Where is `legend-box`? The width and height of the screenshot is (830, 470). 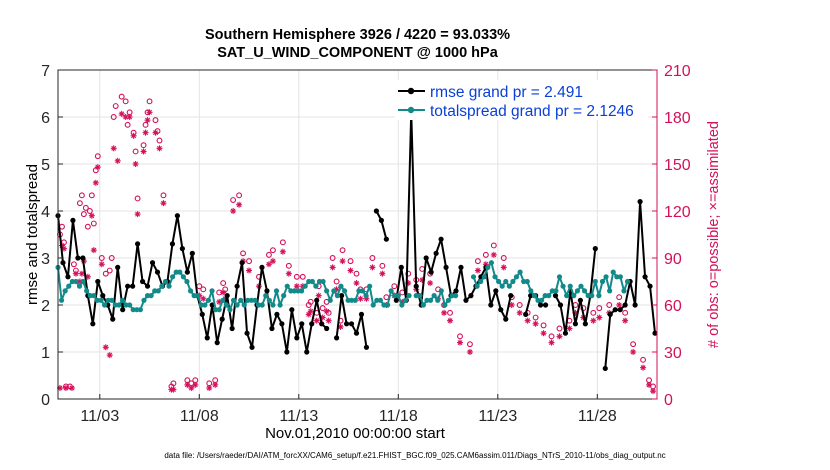
legend-box is located at coordinates (521, 100).